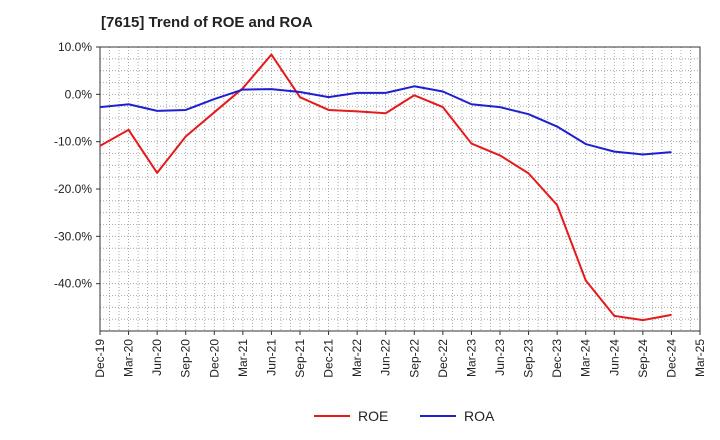 This screenshot has height=440, width=720. I want to click on x-tick-label: Sep-20, so click(186, 358).